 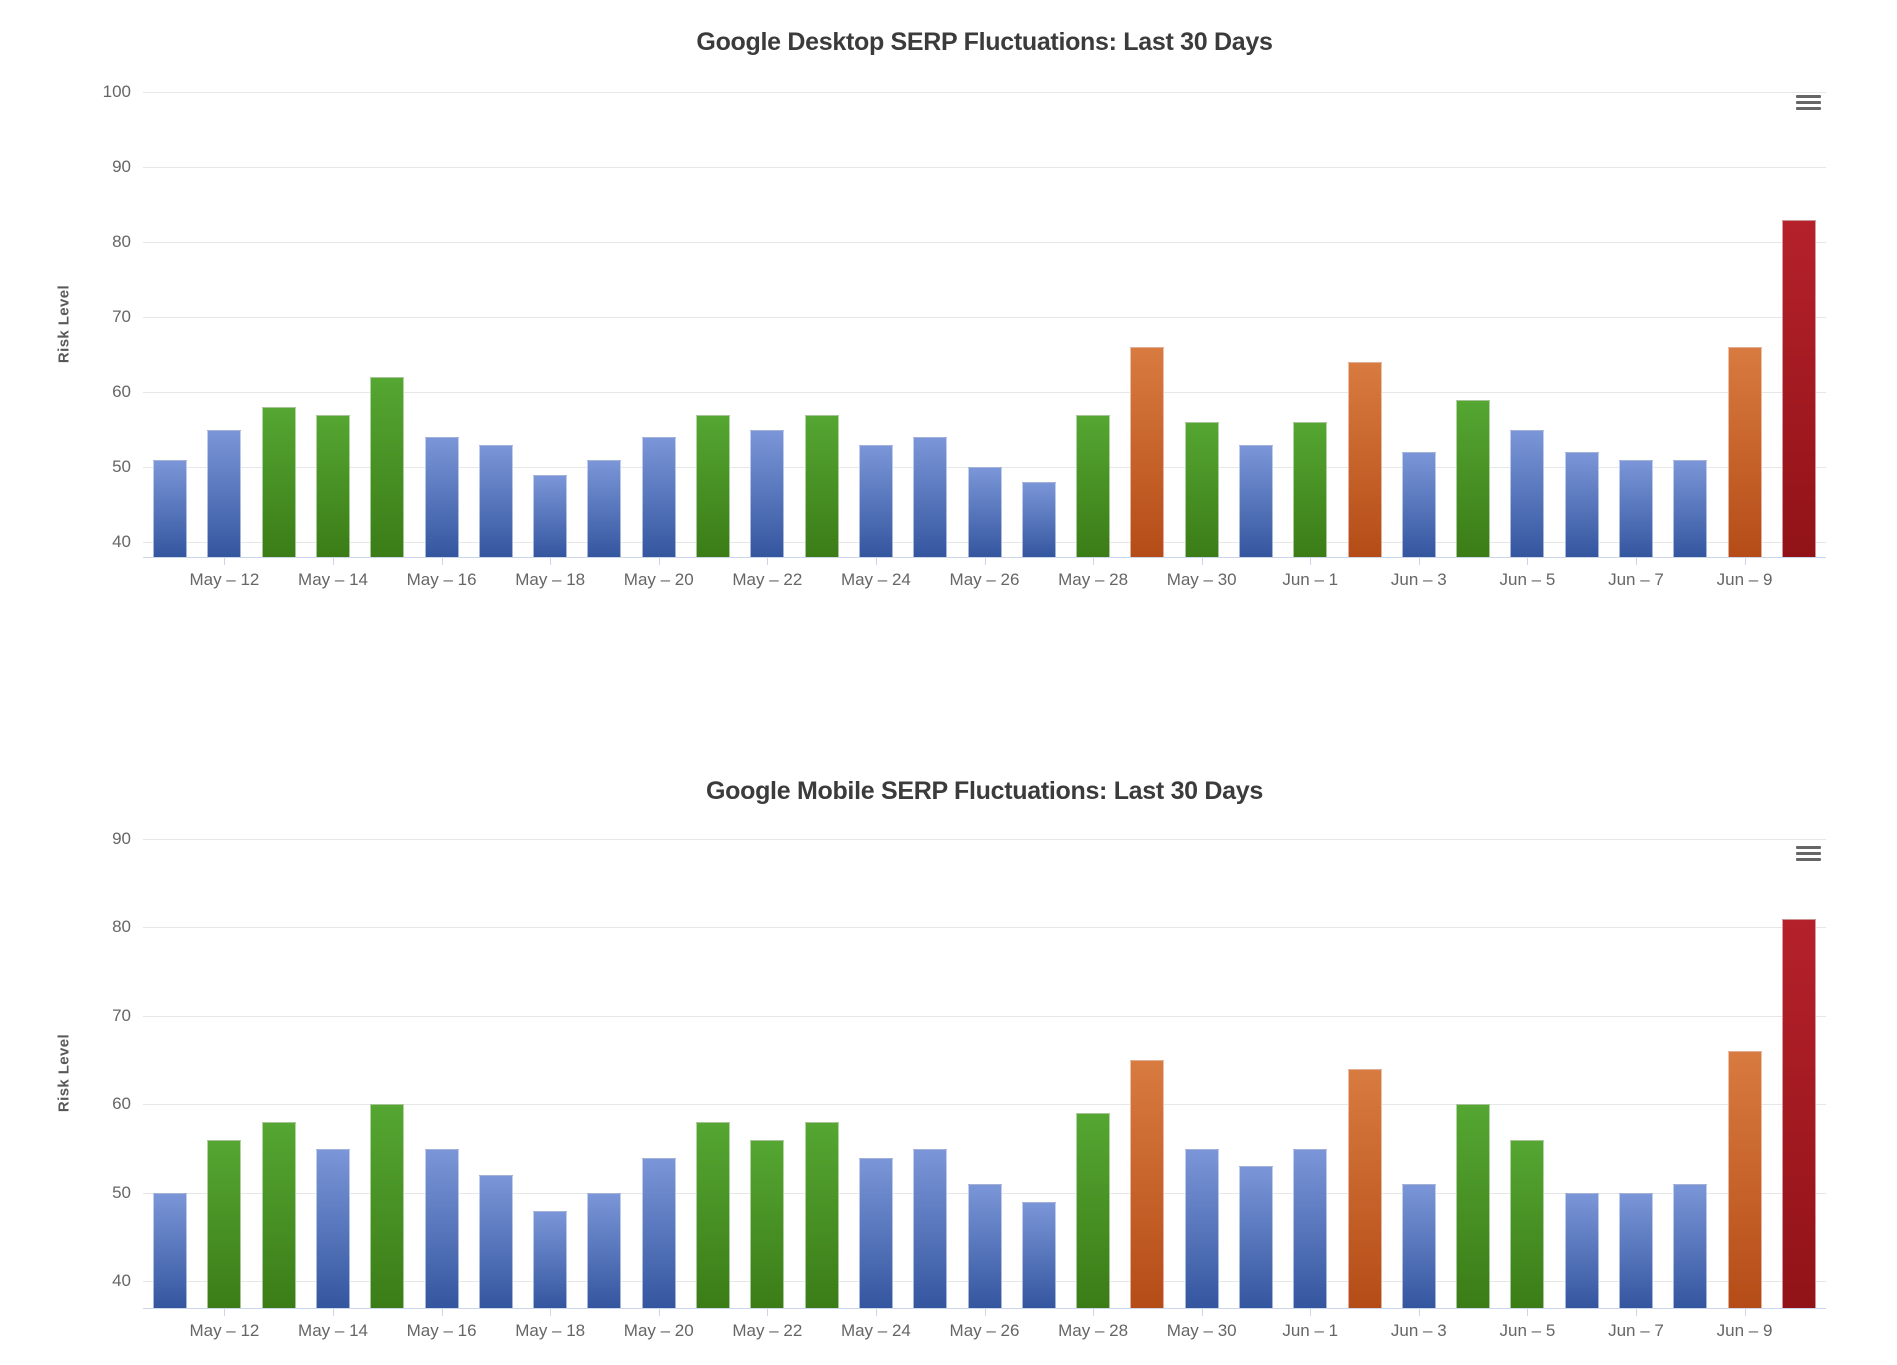 What do you see at coordinates (767, 1330) in the screenshot?
I see `x-tick-label: May – 22` at bounding box center [767, 1330].